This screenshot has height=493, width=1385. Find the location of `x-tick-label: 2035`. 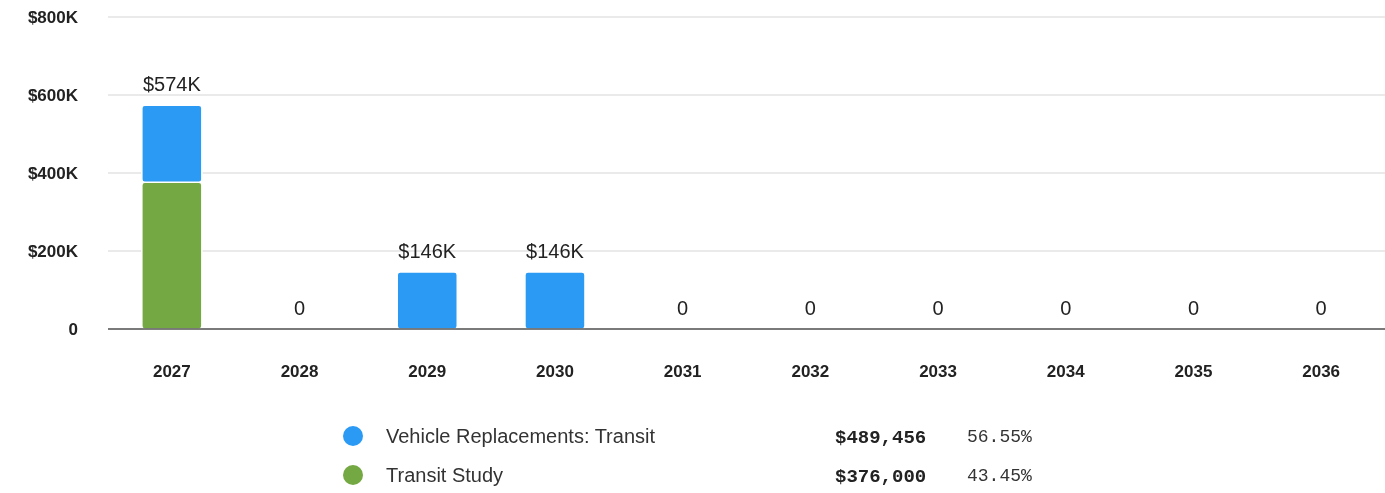

x-tick-label: 2035 is located at coordinates (1193, 371).